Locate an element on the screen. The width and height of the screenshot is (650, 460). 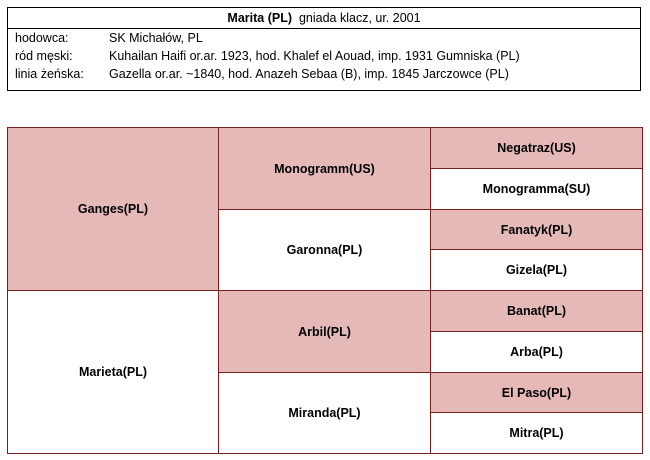
horse-name: Marita (PL) is located at coordinates (259, 18).